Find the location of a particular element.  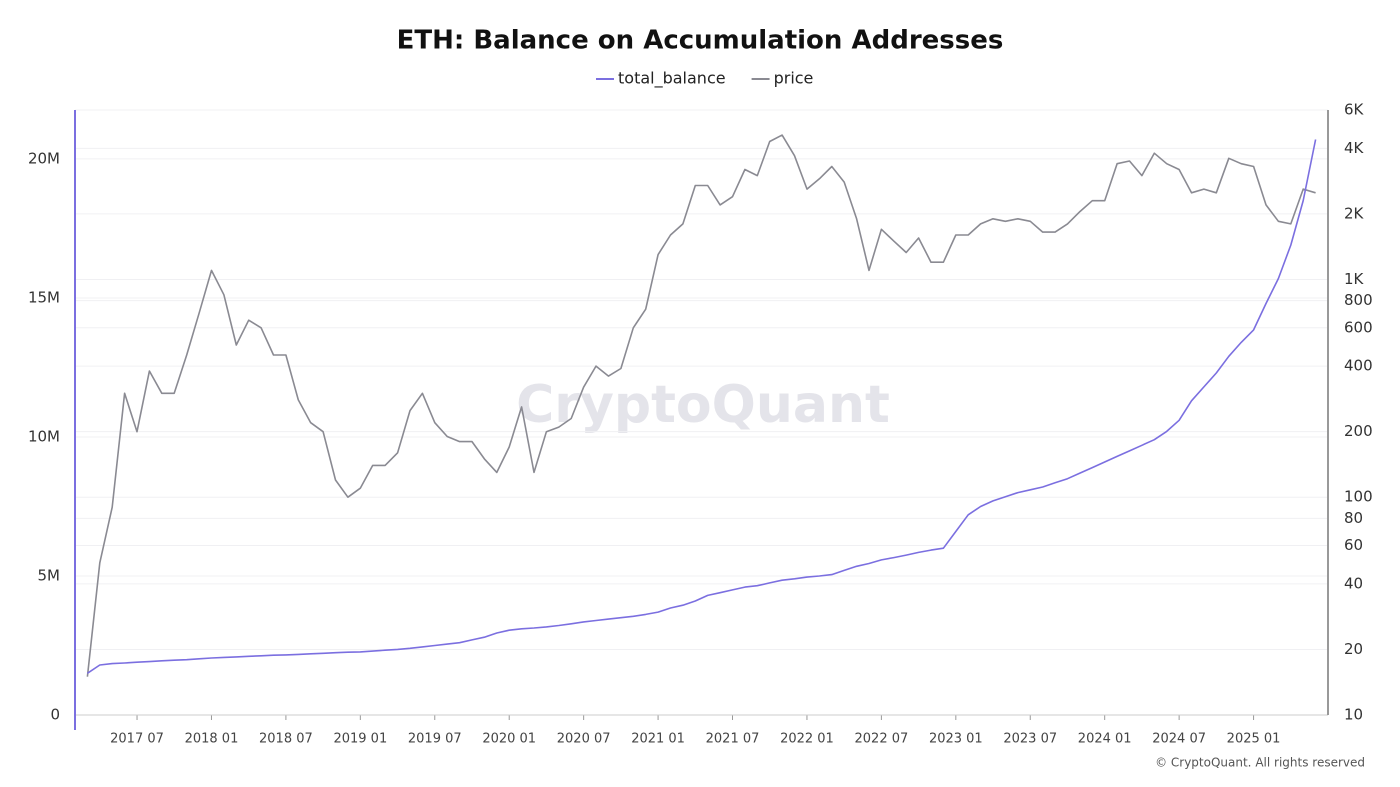

y2-tick-label: 600 is located at coordinates (1358, 327).